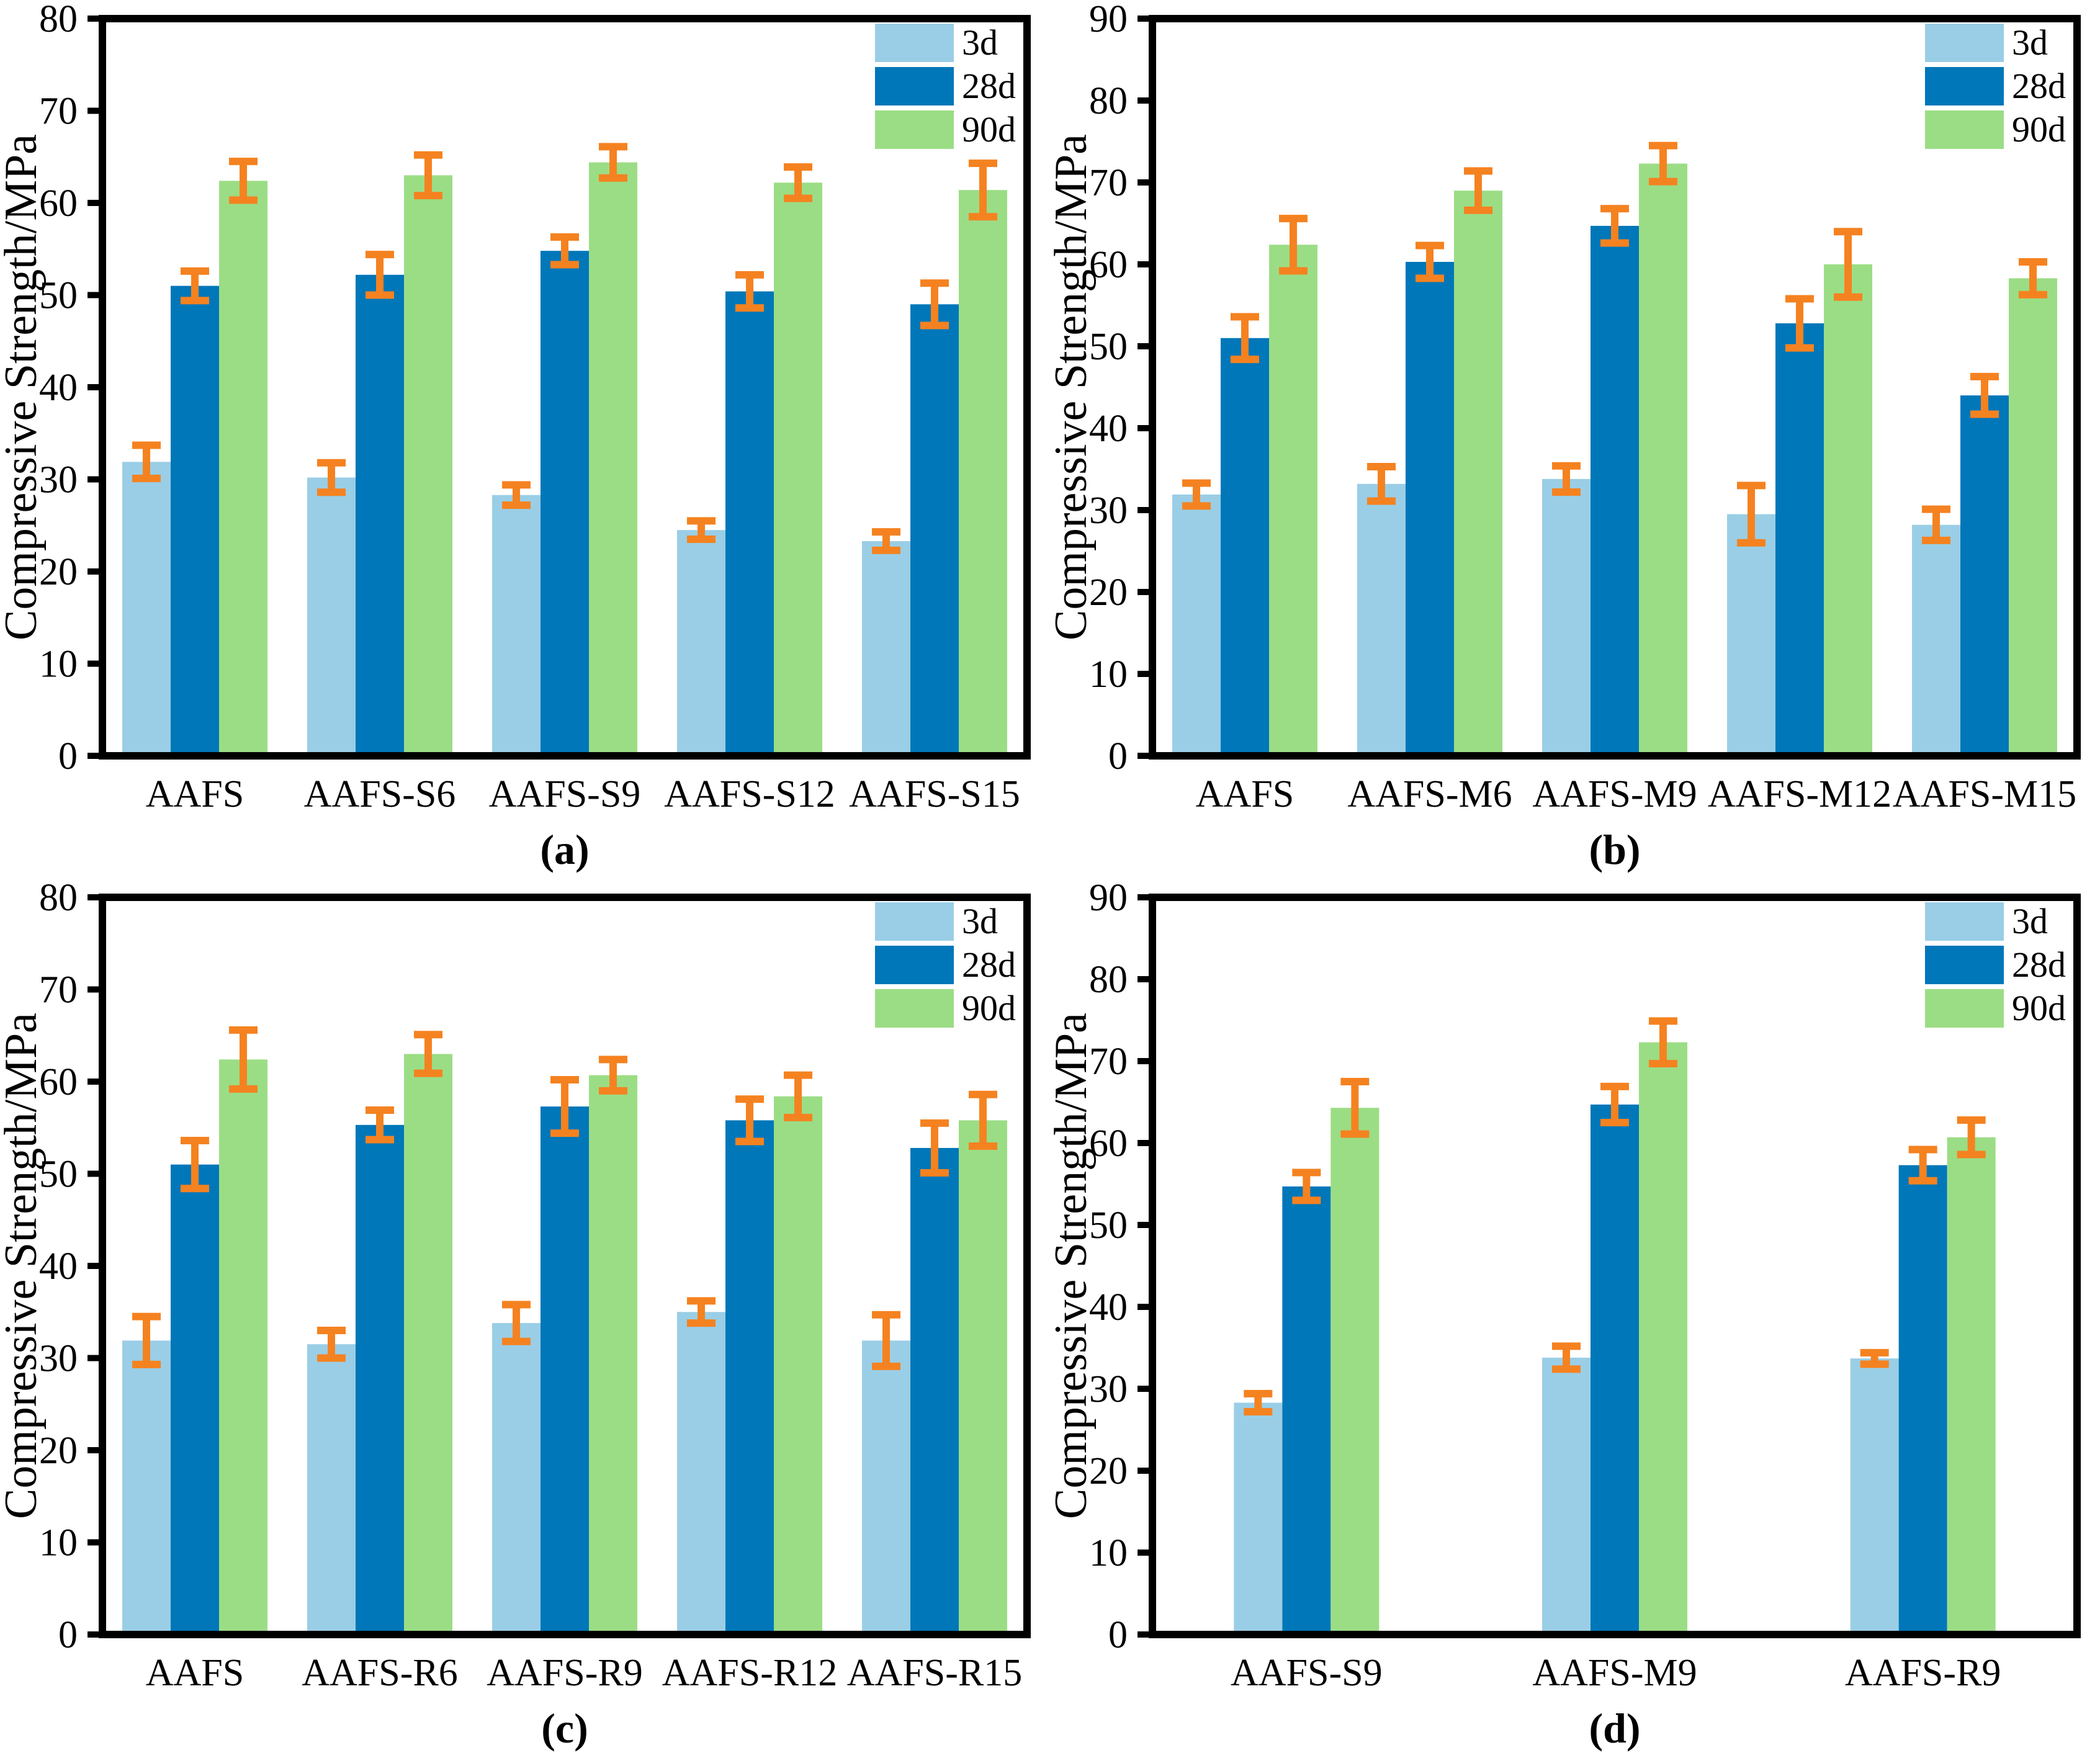 This screenshot has width=2100, height=1758. I want to click on bar-28d-AAFS-M12, so click(1799, 539).